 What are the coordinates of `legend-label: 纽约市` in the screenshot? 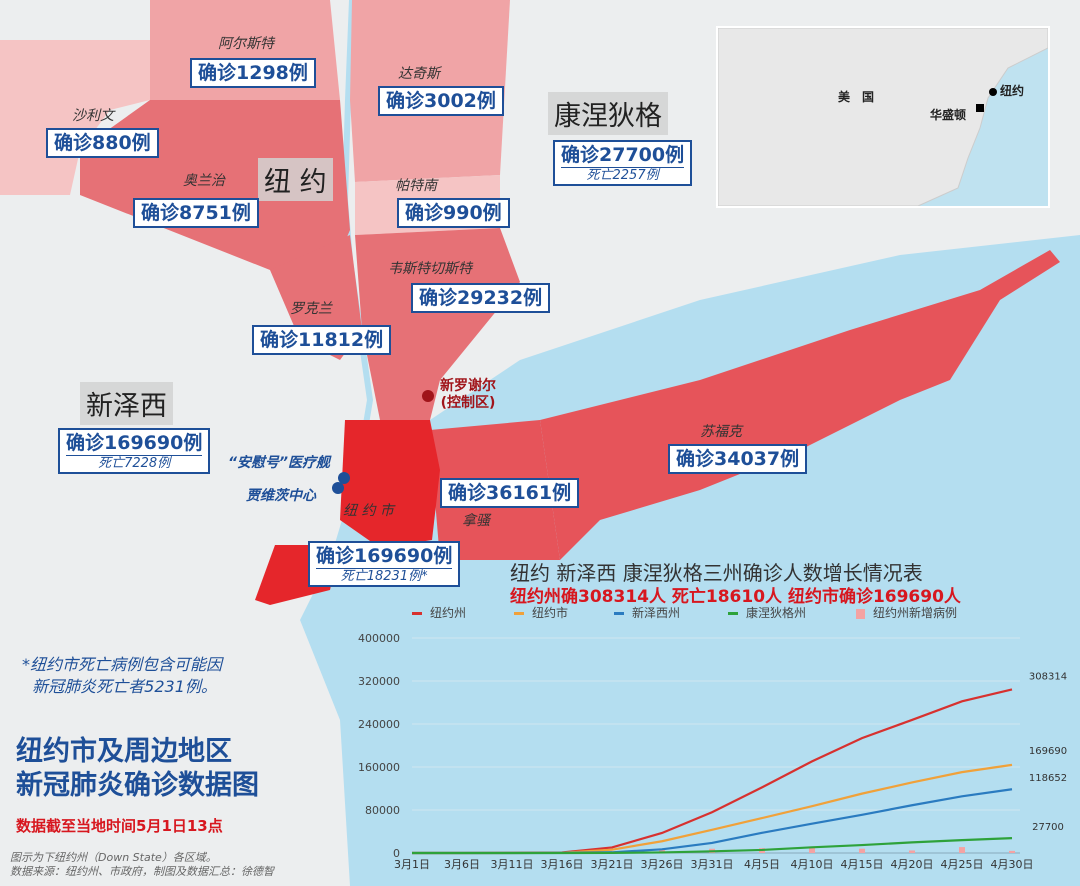 It's located at (550, 613).